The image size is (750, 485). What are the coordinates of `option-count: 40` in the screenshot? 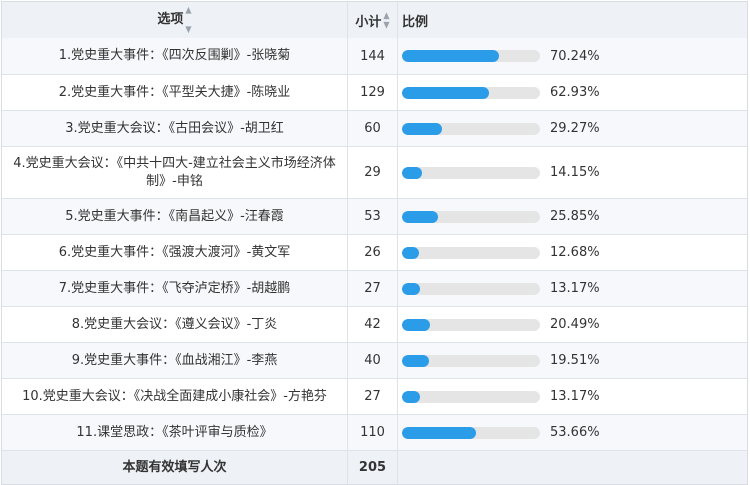 It's located at (373, 360).